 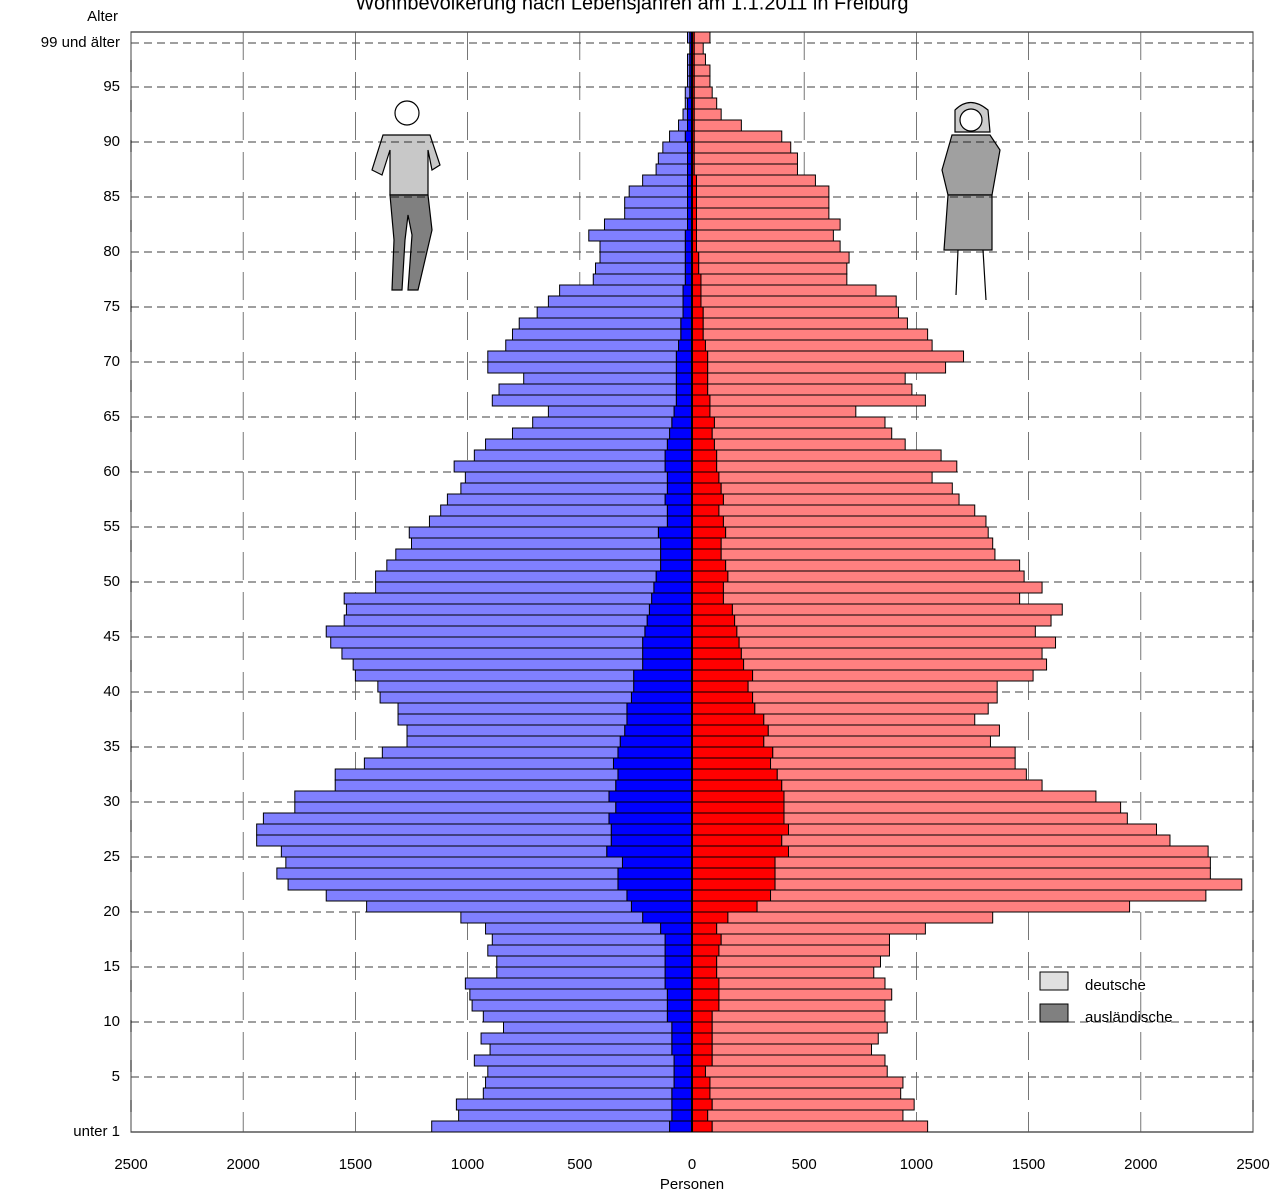 I want to click on x-tick-label: 1500, so click(x=355, y=1164).